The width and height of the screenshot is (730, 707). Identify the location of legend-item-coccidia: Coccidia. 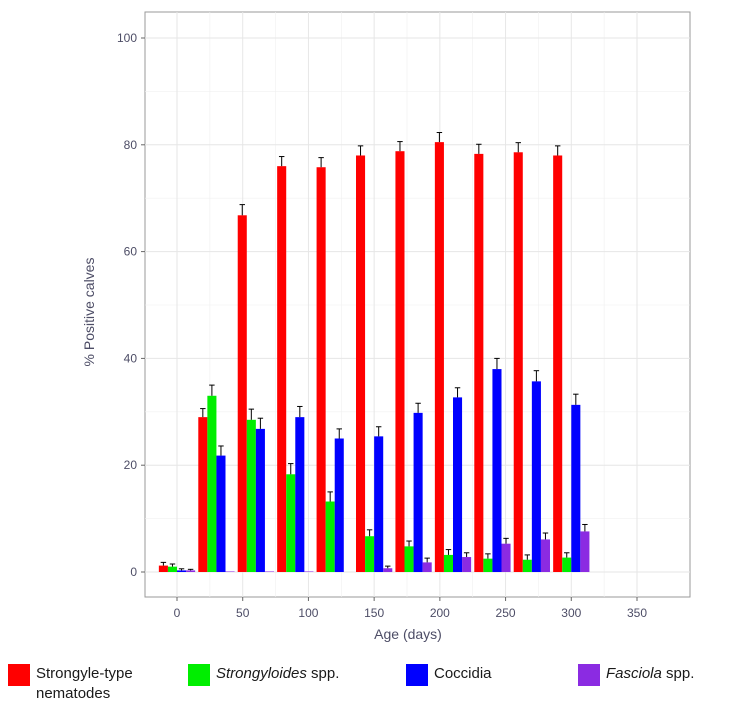
(449, 675).